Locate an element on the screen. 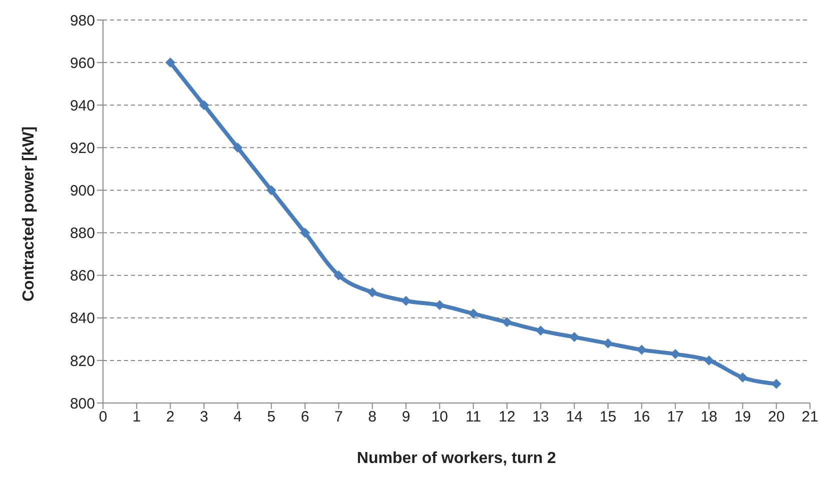  y-tick-label: 900 is located at coordinates (82, 191).